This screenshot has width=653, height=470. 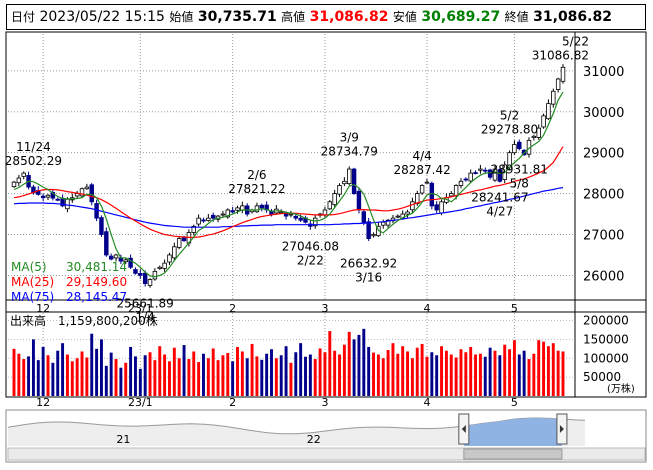 What do you see at coordinates (561, 429) in the screenshot?
I see `handle-grip-icon` at bounding box center [561, 429].